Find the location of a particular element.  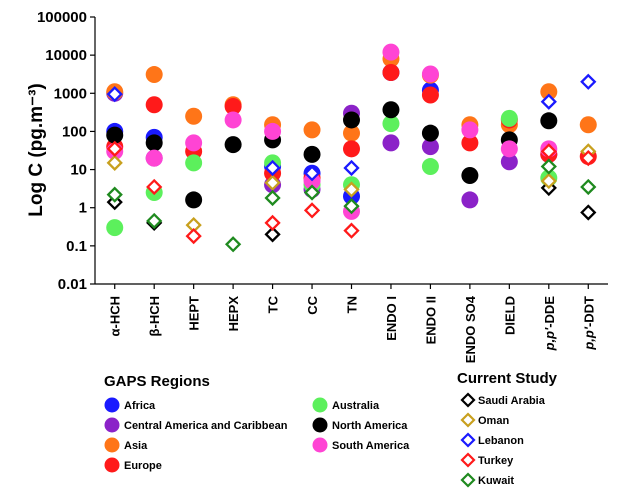

x-tick-label: TN is located at coordinates (352, 304).